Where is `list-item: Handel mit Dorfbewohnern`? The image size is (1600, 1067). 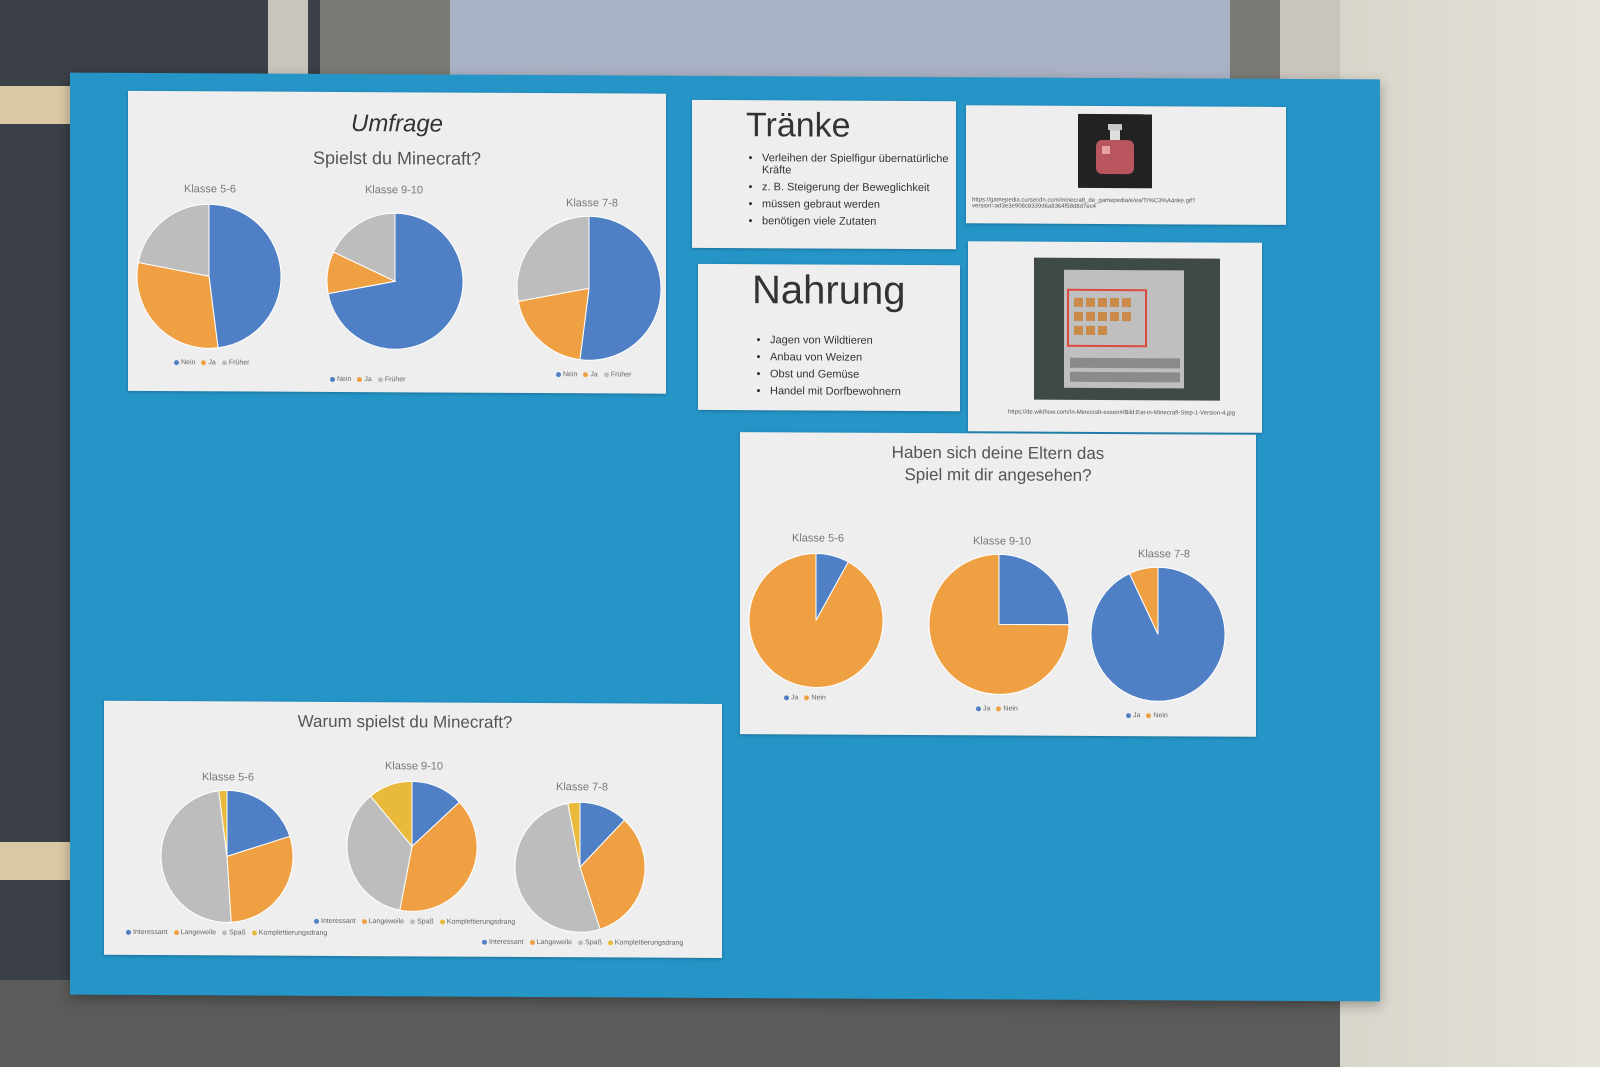 list-item: Handel mit Dorfbewohnern is located at coordinates (870, 391).